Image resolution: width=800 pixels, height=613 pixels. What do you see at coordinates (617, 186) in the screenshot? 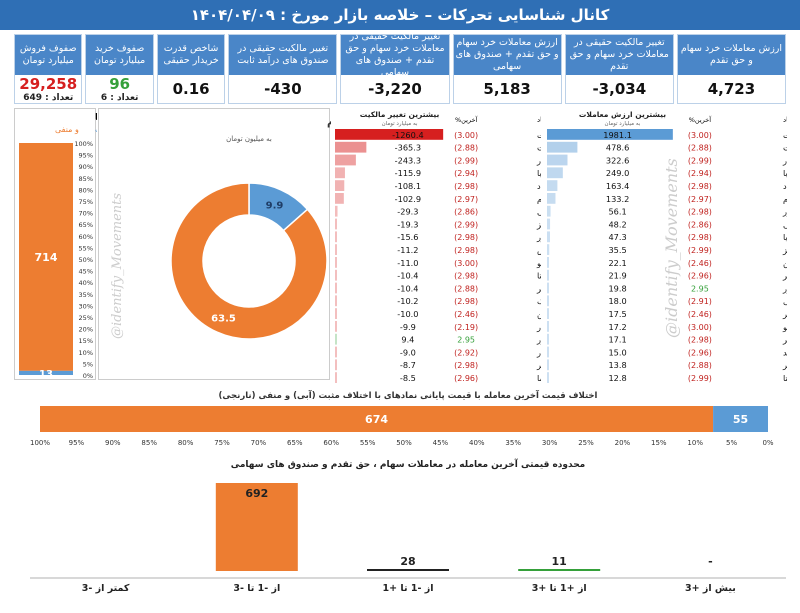
I see `data-value: 163.4` at bounding box center [617, 186].